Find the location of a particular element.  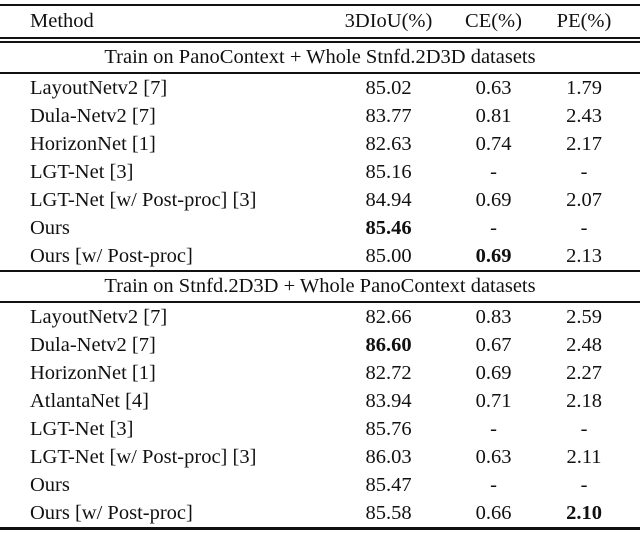

table-row: LGT-Net [w/ Post-proc] [3] 84.94 0.69 2.07 is located at coordinates (320, 200).